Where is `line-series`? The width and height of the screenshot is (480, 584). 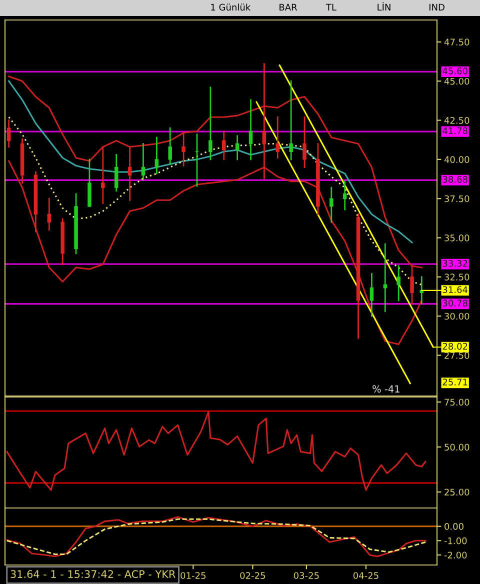 line-series is located at coordinates (216, 450).